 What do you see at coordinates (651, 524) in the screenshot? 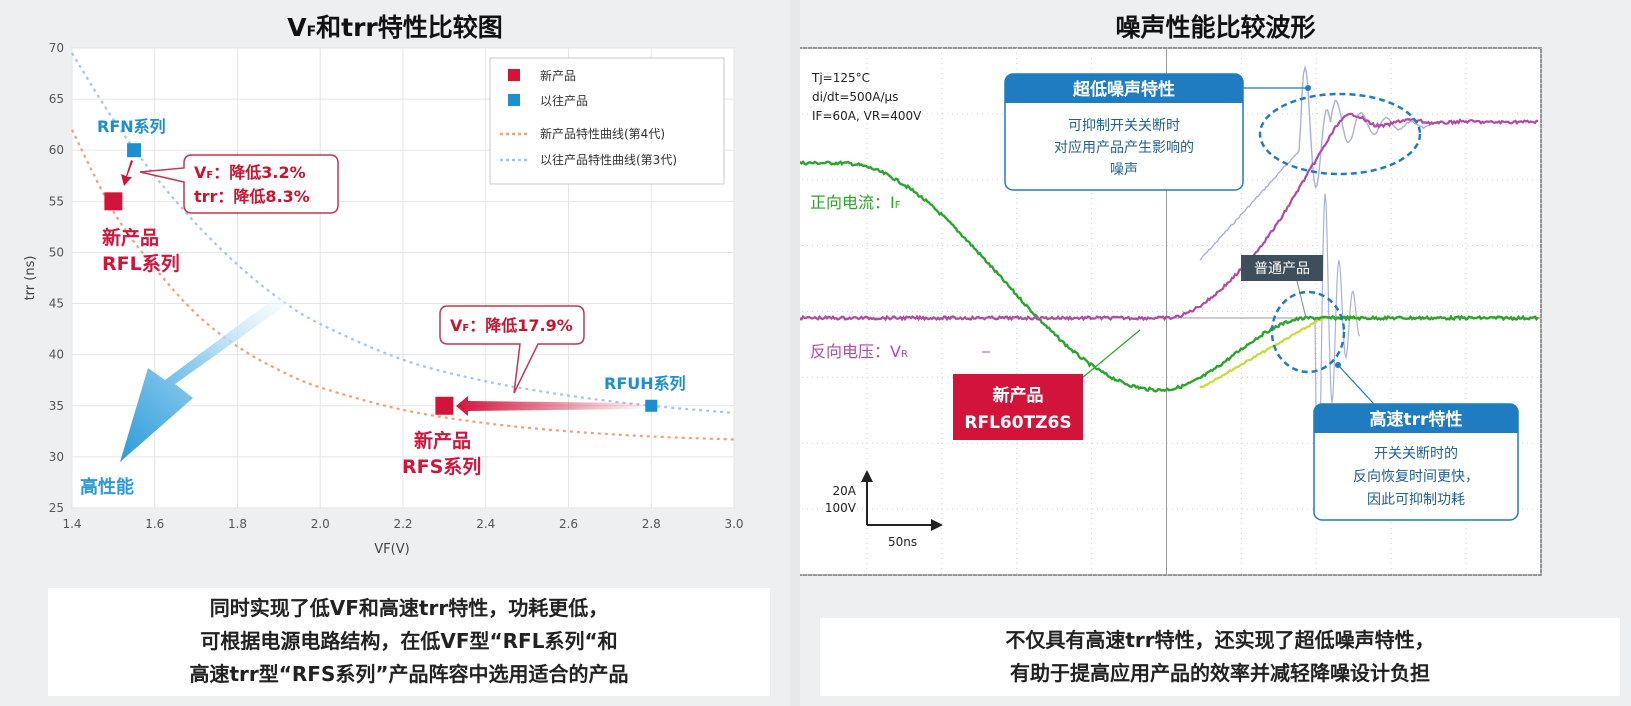
I see `x-tick-label: 2.8` at bounding box center [651, 524].